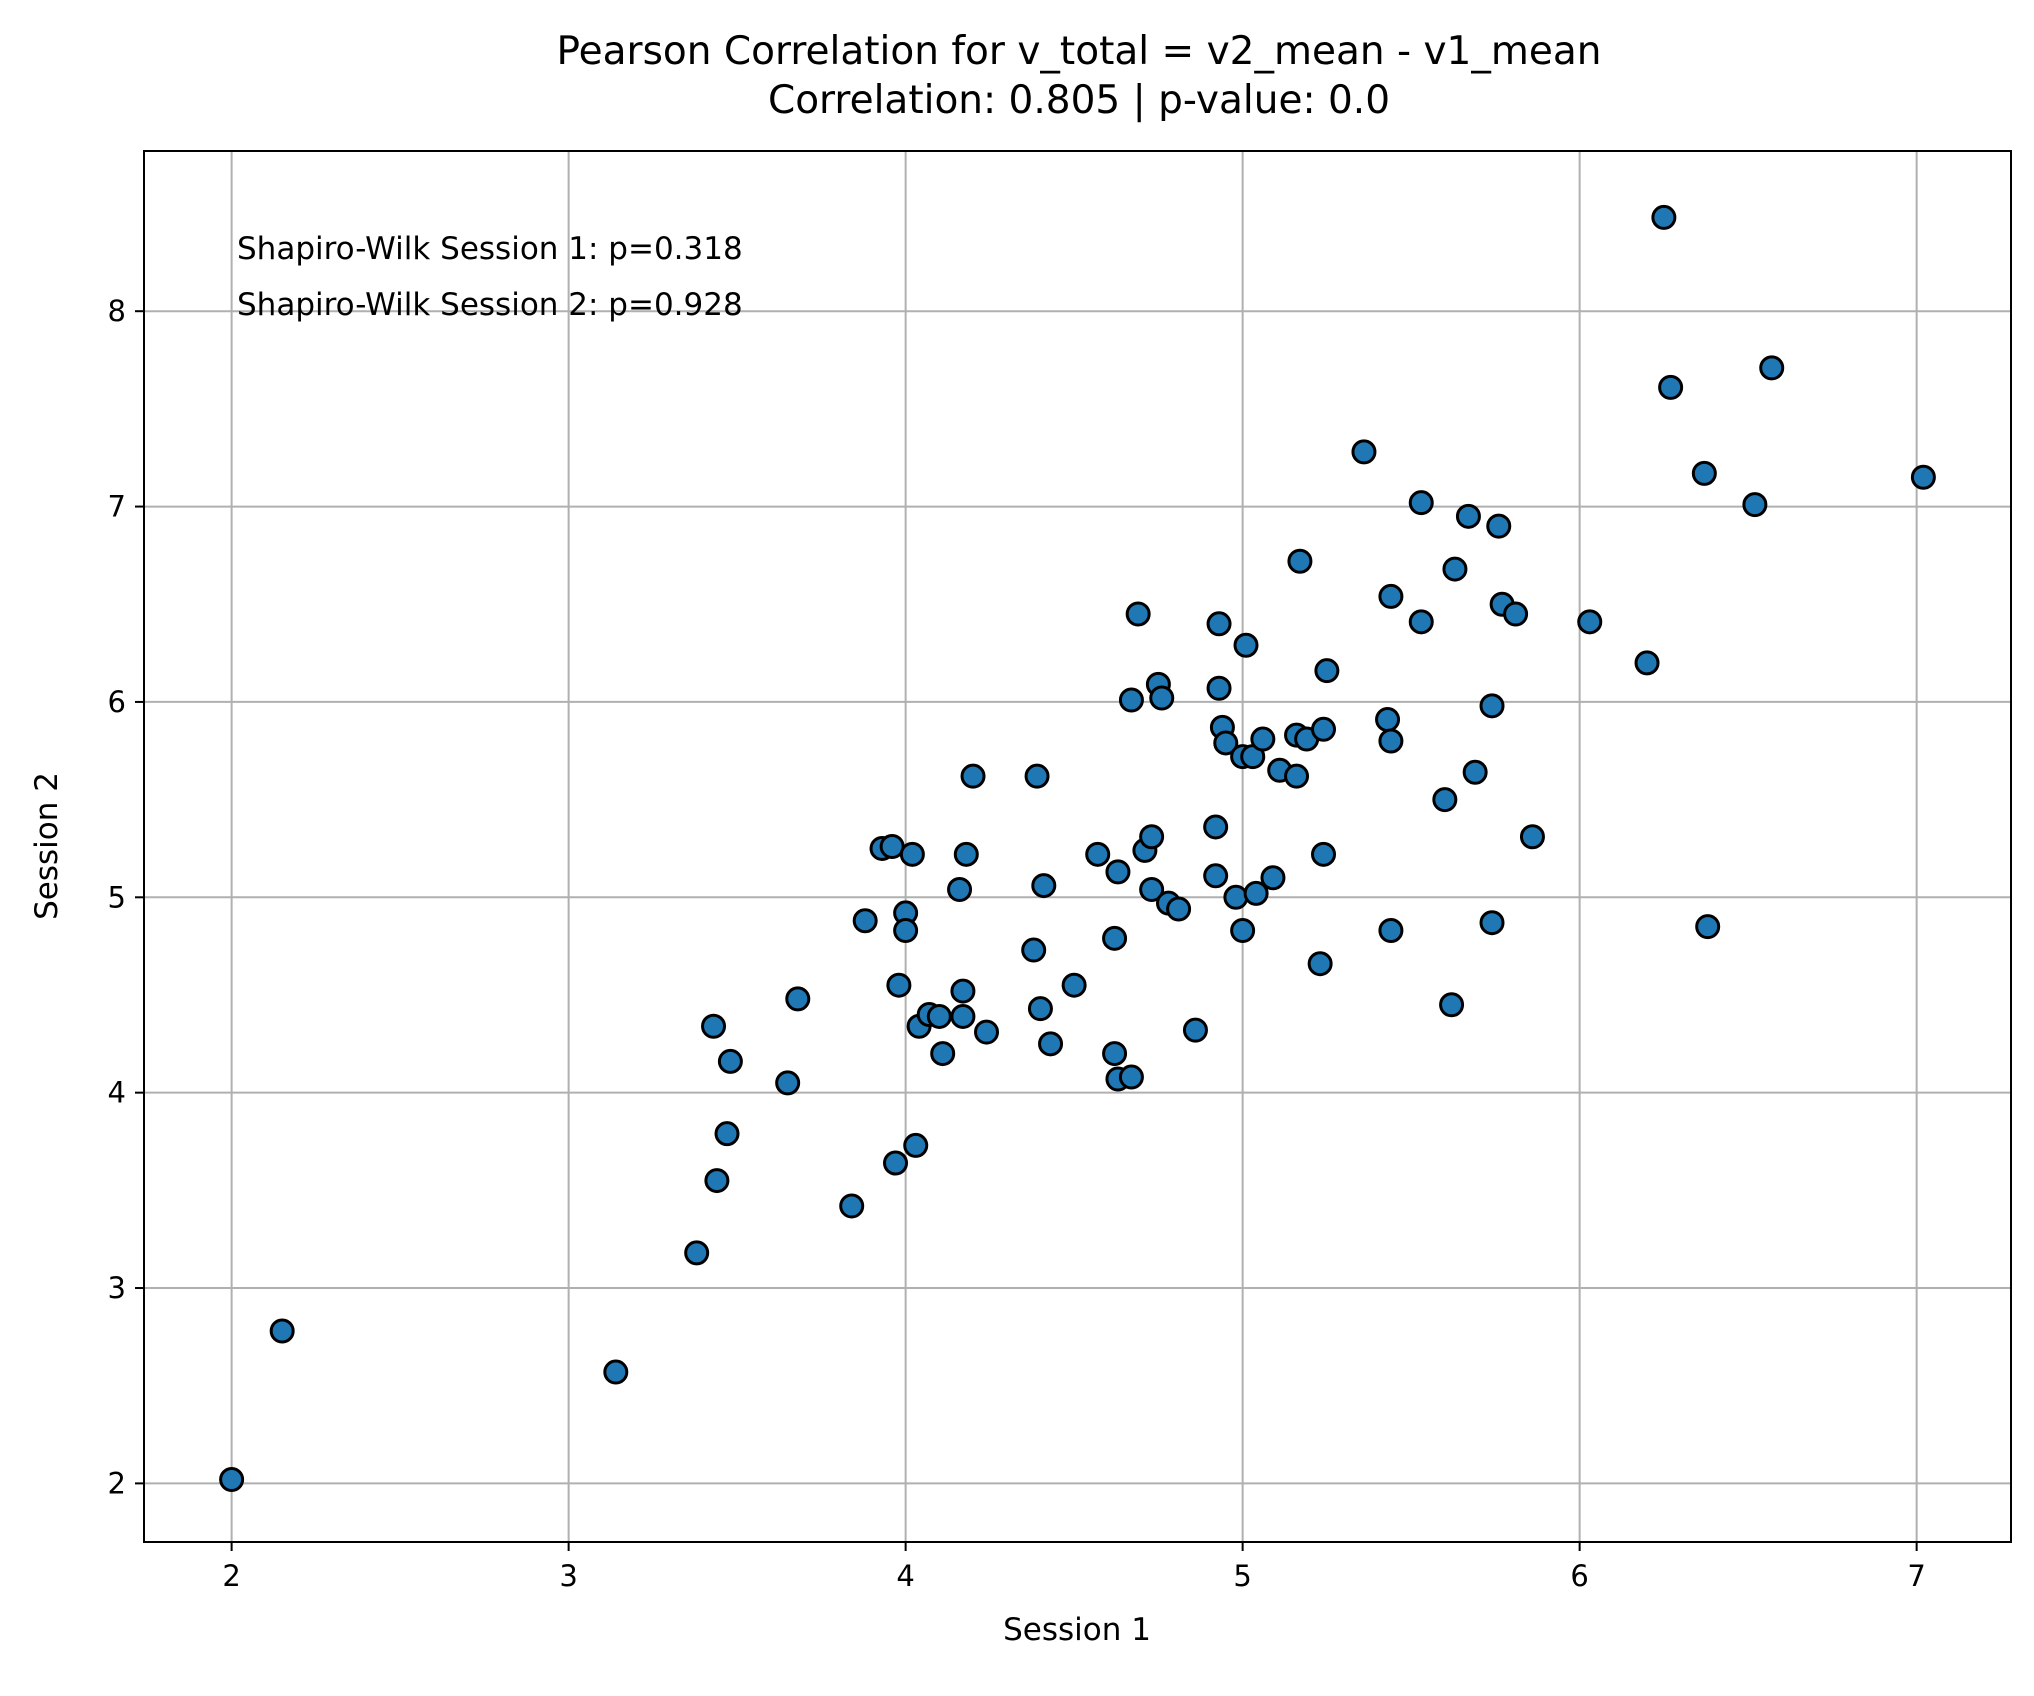 This screenshot has height=1696, width=2034. What do you see at coordinates (117, 1288) in the screenshot?
I see `y-tick-label: 3` at bounding box center [117, 1288].